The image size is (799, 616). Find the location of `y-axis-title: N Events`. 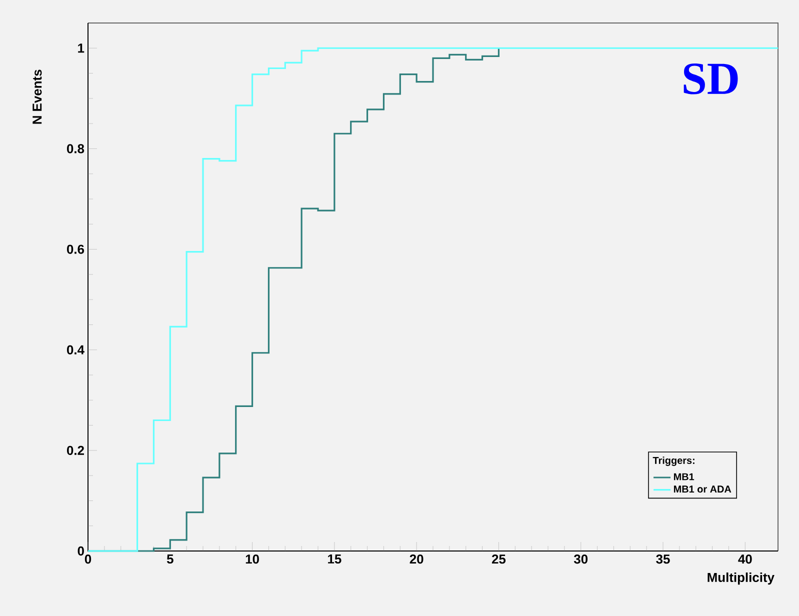

y-axis-title: N Events is located at coordinates (37, 97).